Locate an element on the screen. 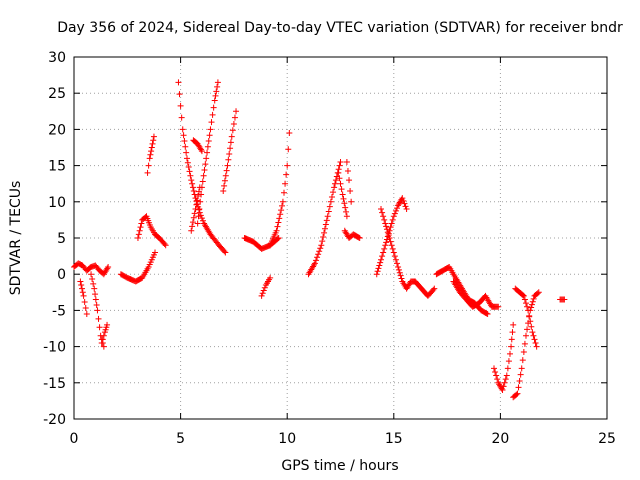  y-tick-label: 5 is located at coordinates (61, 239).